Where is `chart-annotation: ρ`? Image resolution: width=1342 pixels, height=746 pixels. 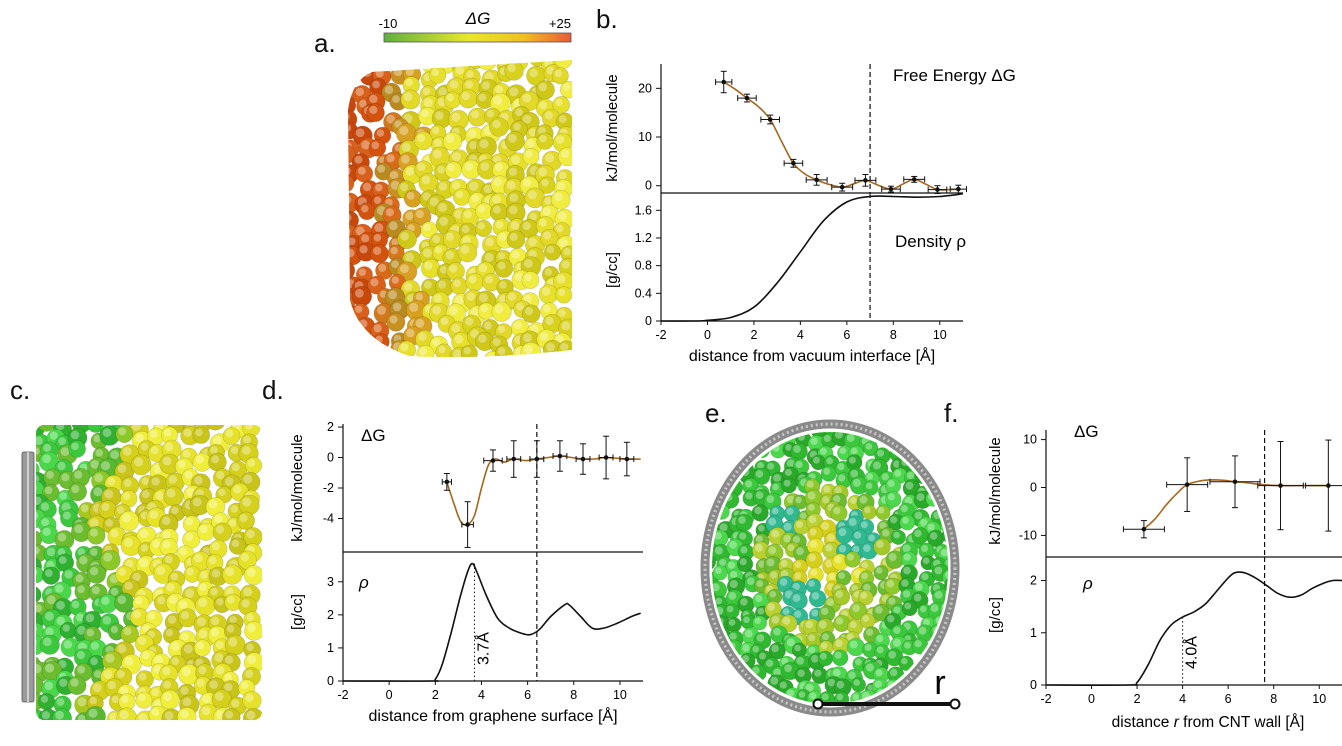
chart-annotation: ρ is located at coordinates (1087, 583).